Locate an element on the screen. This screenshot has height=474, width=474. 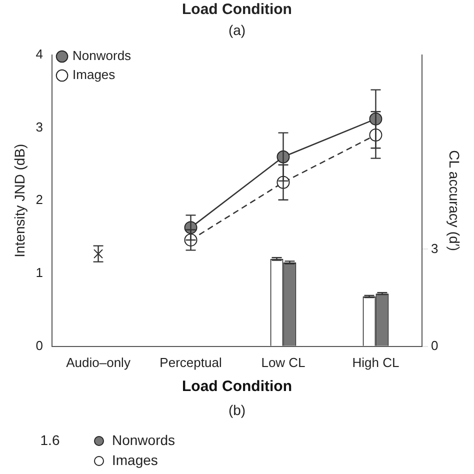
text: (b) is located at coordinates (237, 410).